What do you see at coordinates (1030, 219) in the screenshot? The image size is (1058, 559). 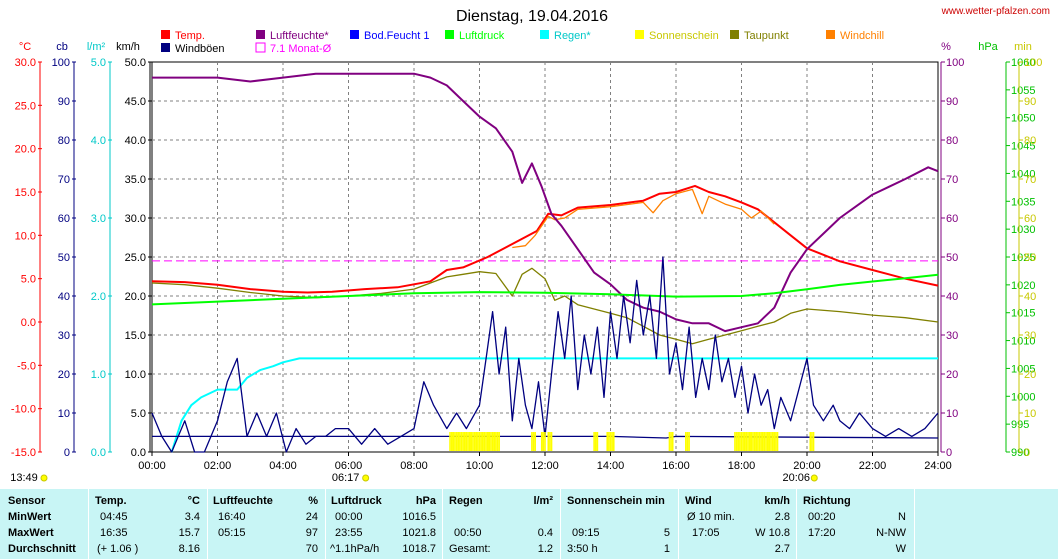 I see `axis-tick-label-sun: 60` at bounding box center [1030, 219].